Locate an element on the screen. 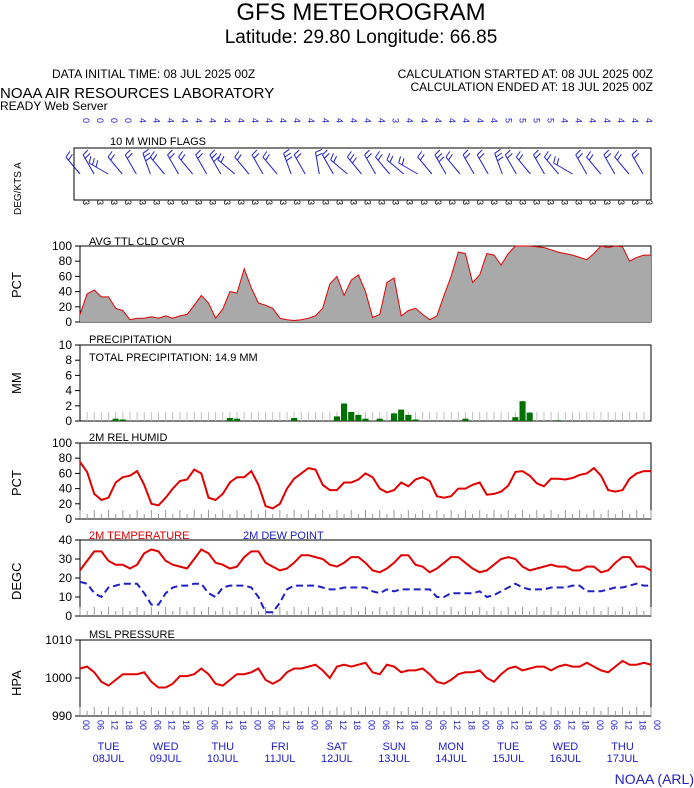 This screenshot has width=694, height=788. x-day-name: TUE is located at coordinates (508, 747).